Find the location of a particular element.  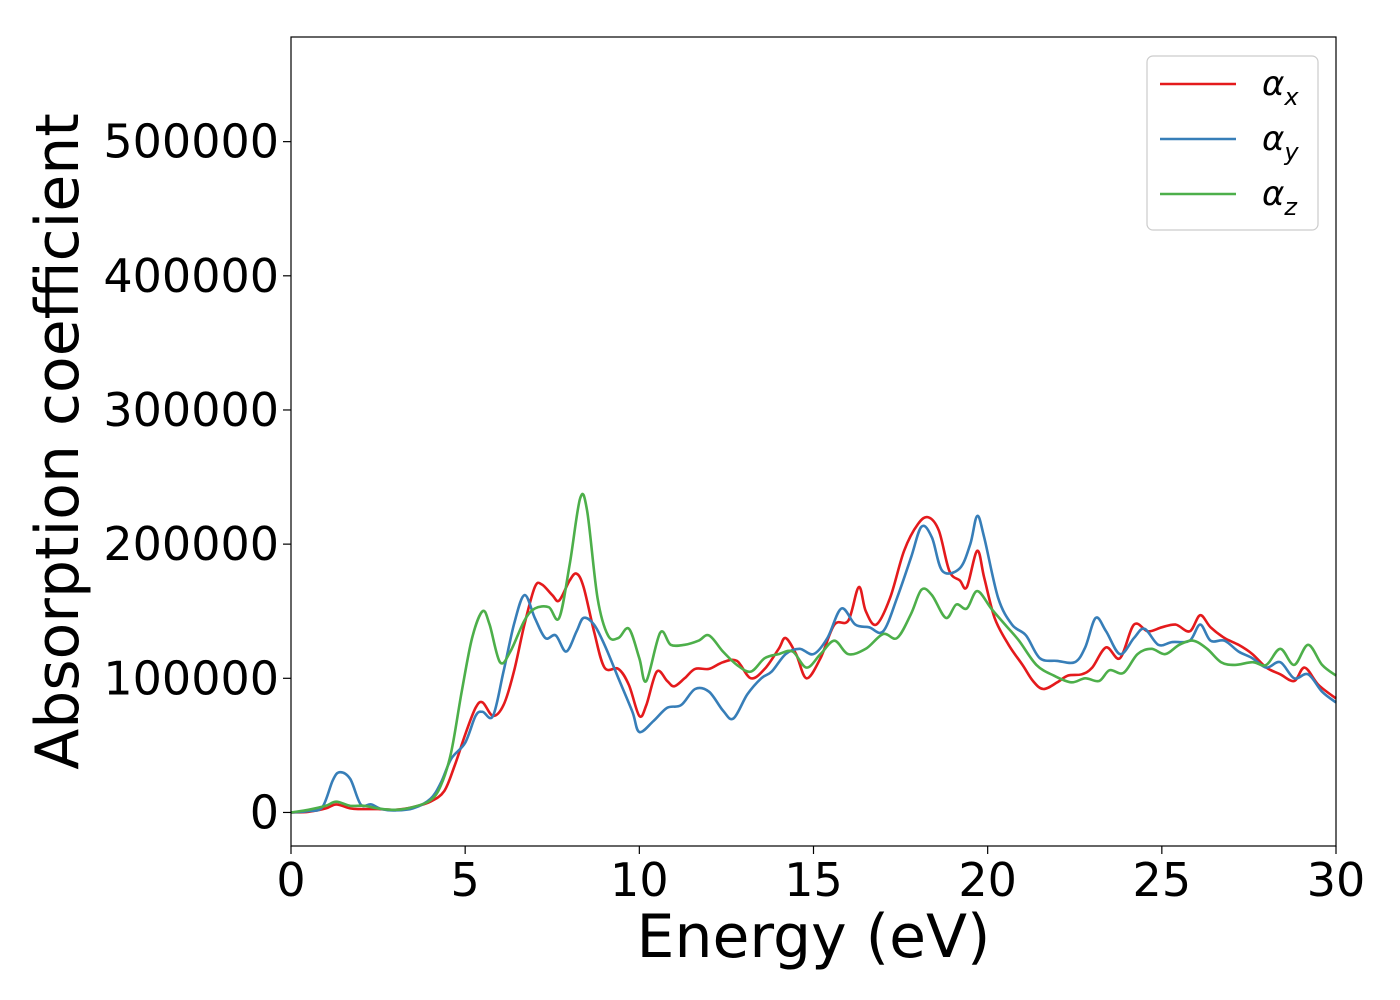

y-axis-title: Absorption coefficient is located at coordinates (58, 441).